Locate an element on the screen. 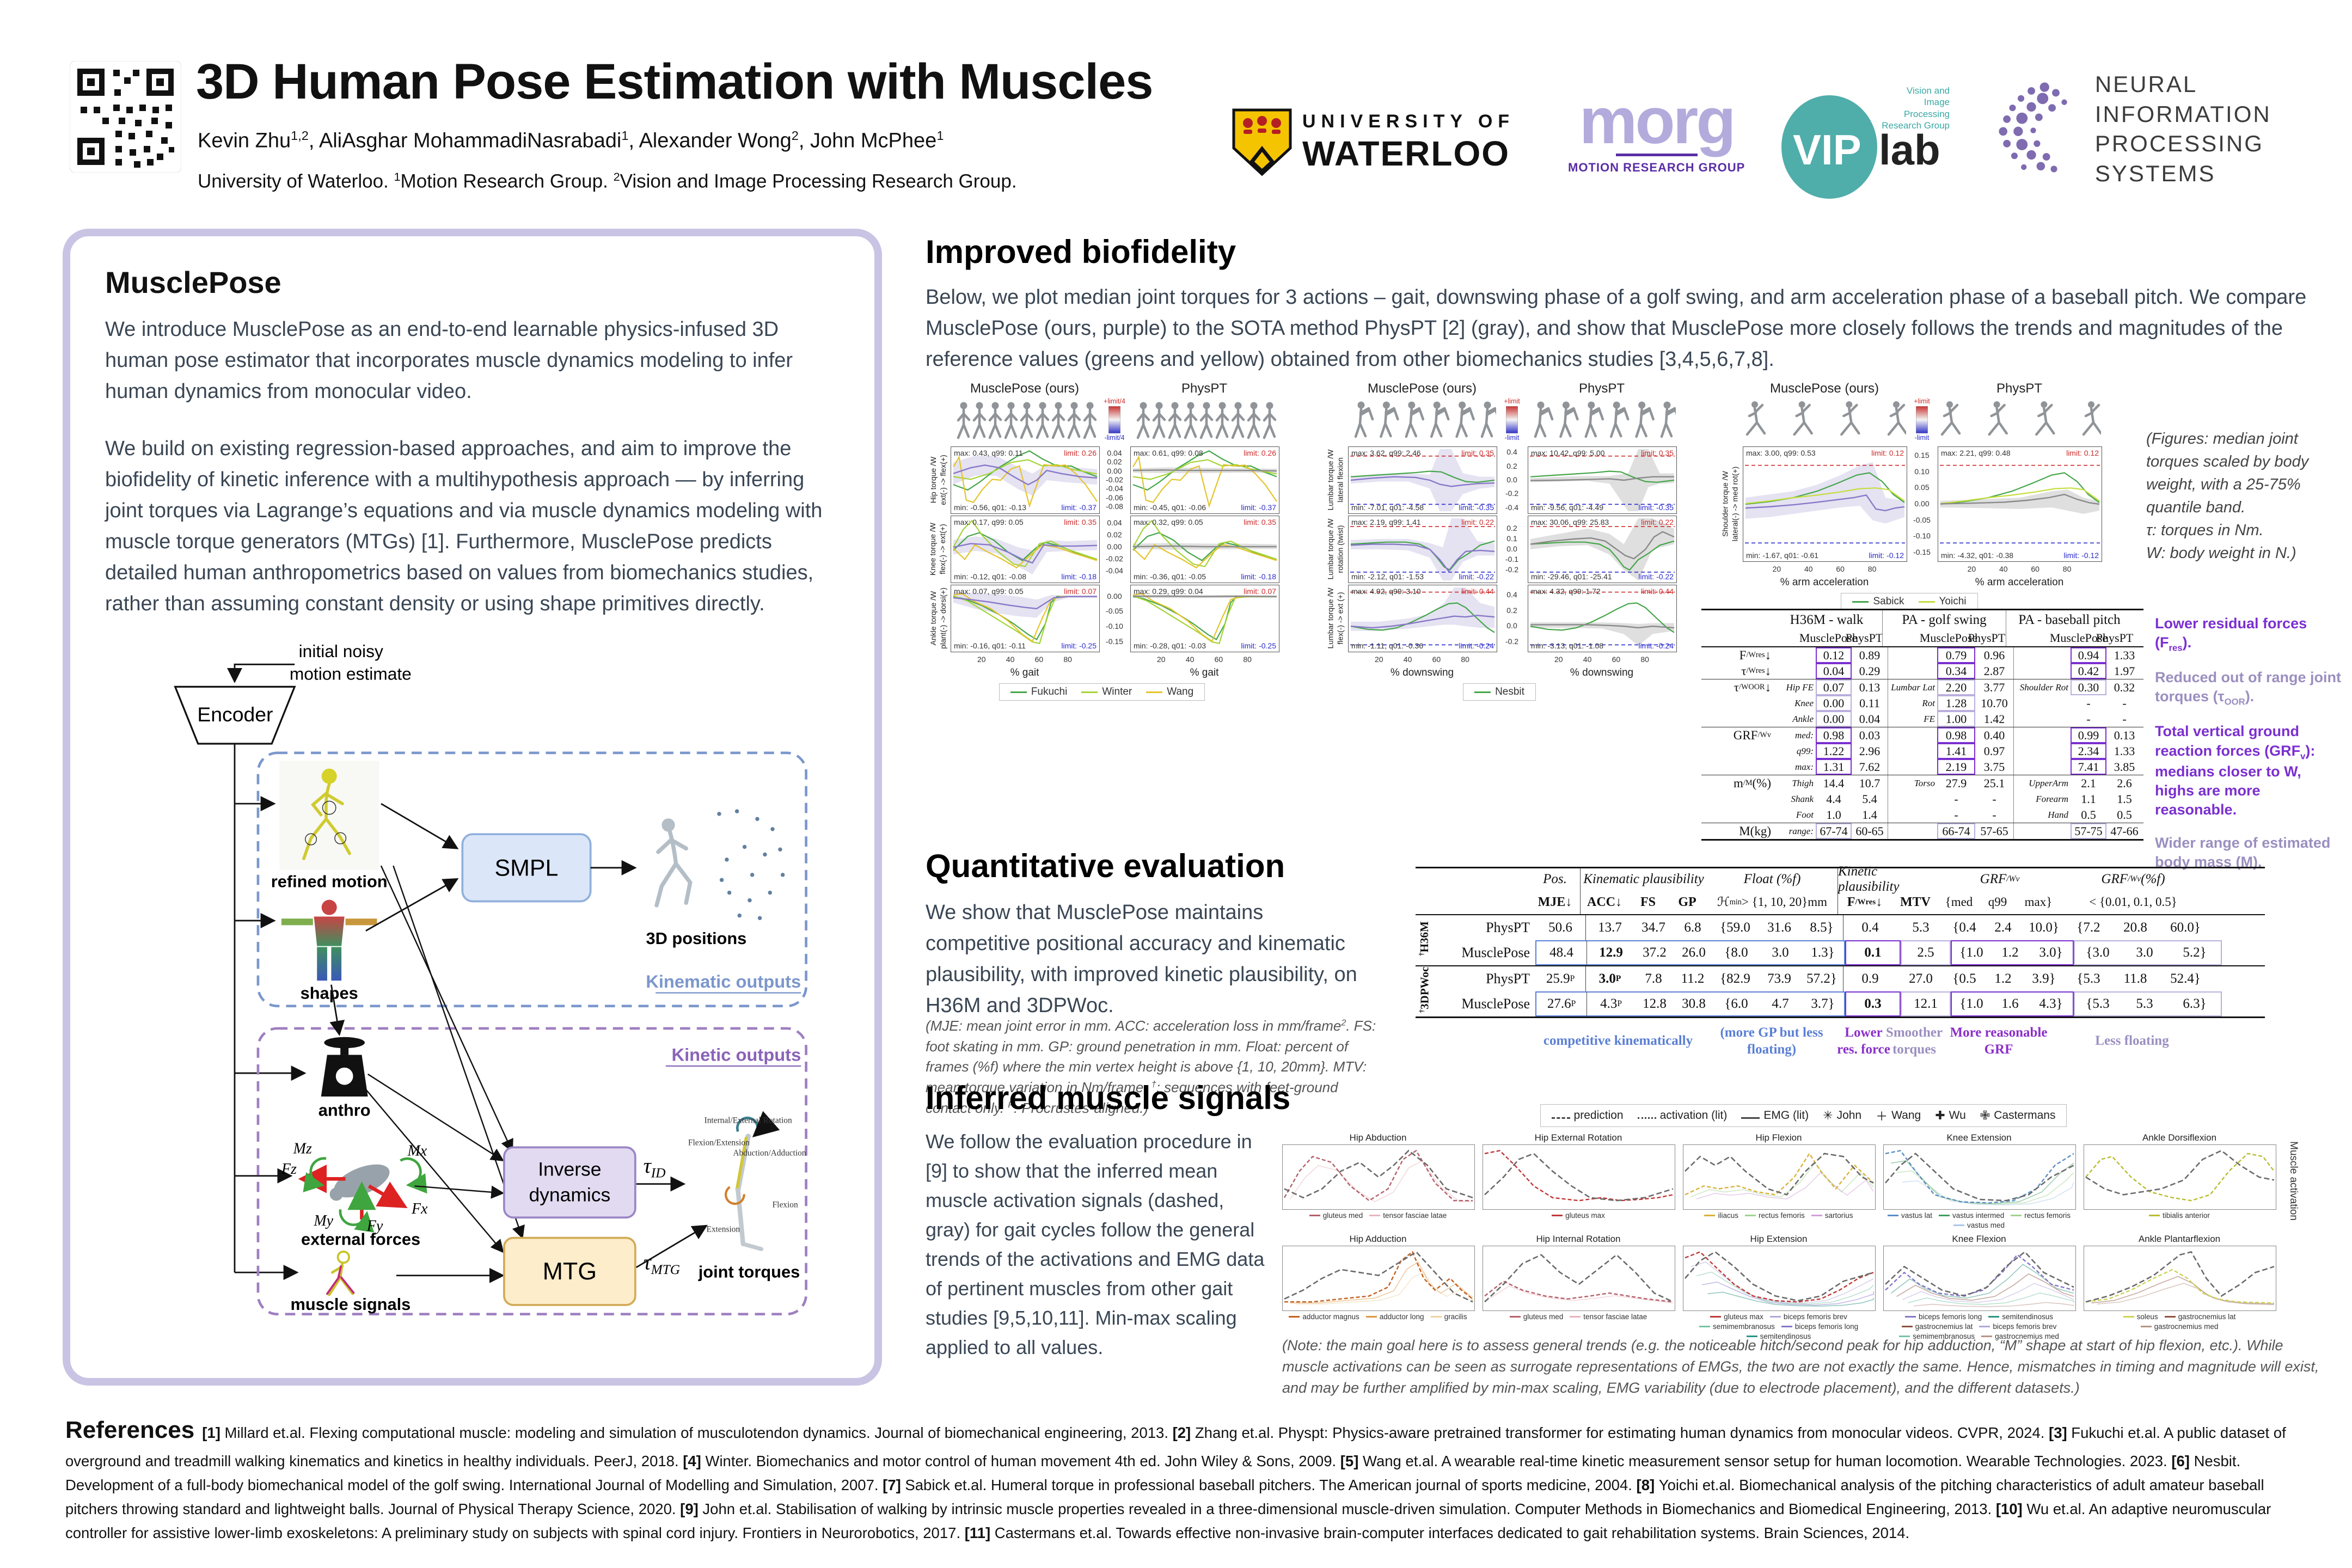  quant-annotation: Smoother torques is located at coordinates (1914, 1041).